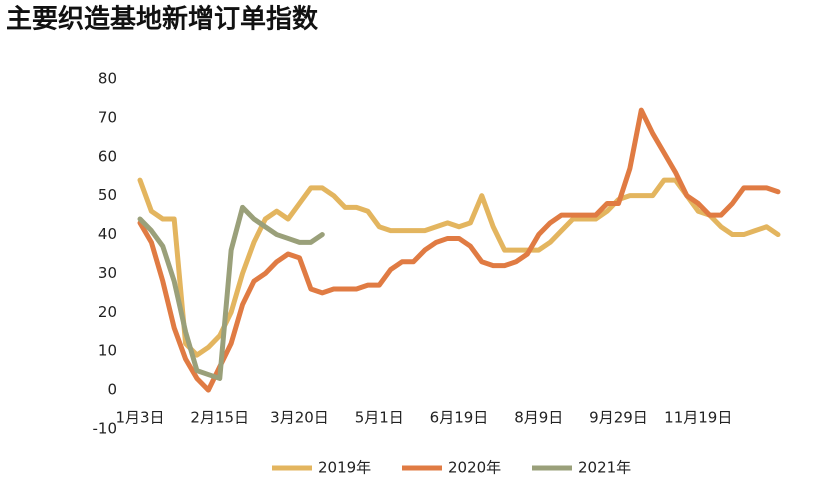 The image size is (825, 488). What do you see at coordinates (474, 468) in the screenshot?
I see `legend-label: 2020年` at bounding box center [474, 468].